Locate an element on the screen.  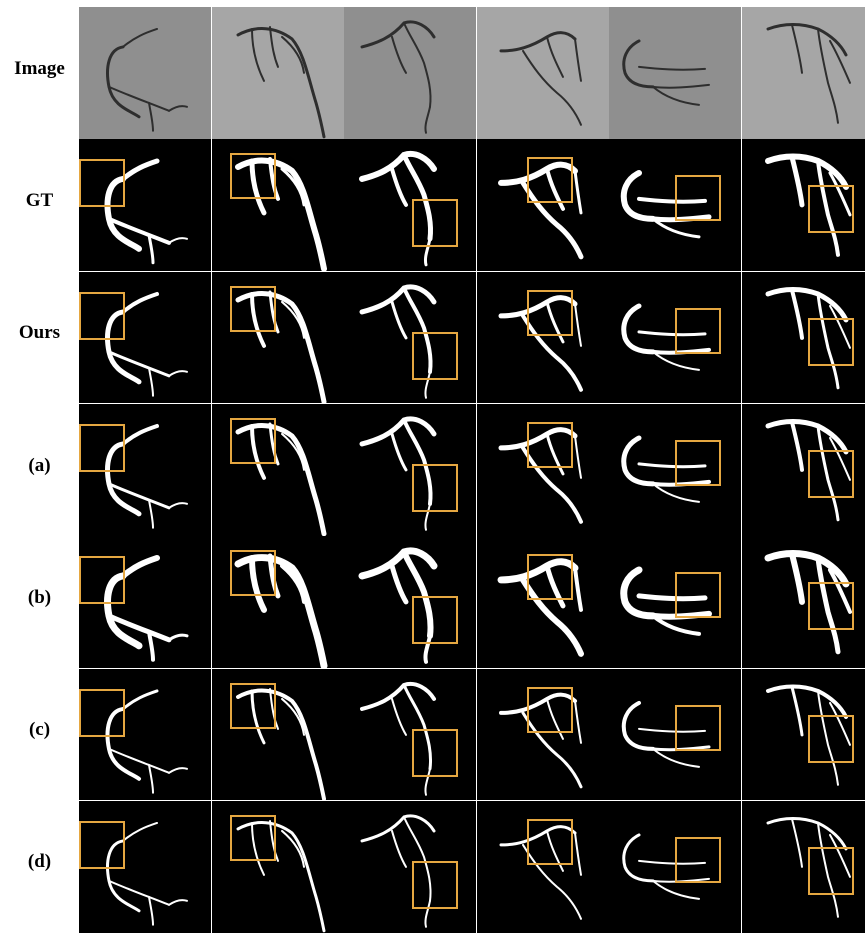
row-label-image: Image is located at coordinates (39, 69).